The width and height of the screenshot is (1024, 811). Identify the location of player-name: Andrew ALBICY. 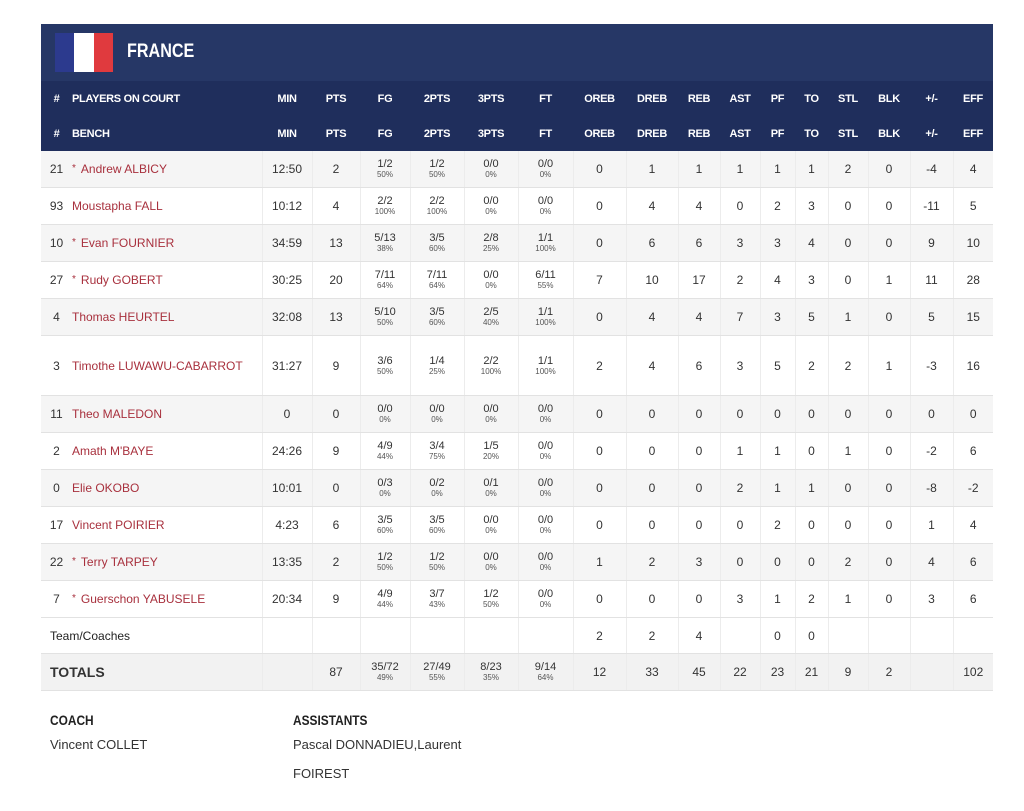
(123, 169).